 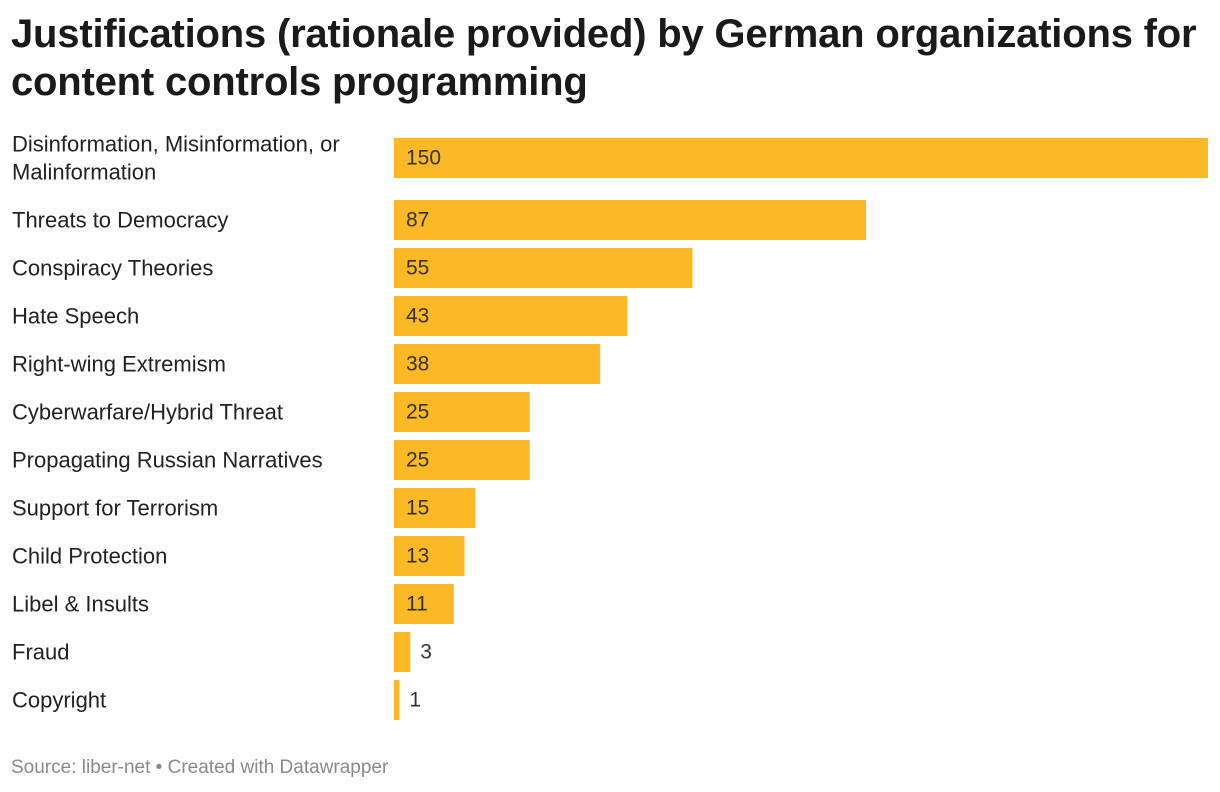 I want to click on bar-row: Cyberwarfare/Hybrid Threat 25, so click(x=271, y=412).